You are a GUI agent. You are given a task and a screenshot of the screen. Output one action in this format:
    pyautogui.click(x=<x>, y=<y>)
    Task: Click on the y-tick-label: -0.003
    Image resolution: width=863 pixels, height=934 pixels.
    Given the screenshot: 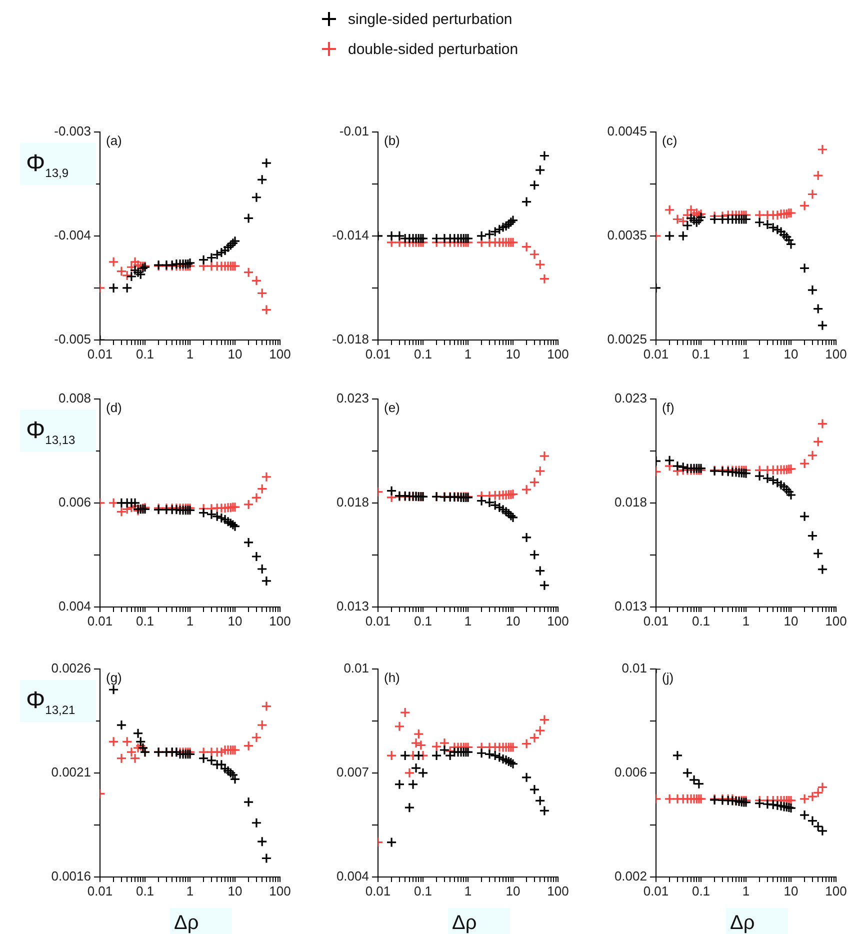 What is the action you would take?
    pyautogui.click(x=72, y=130)
    